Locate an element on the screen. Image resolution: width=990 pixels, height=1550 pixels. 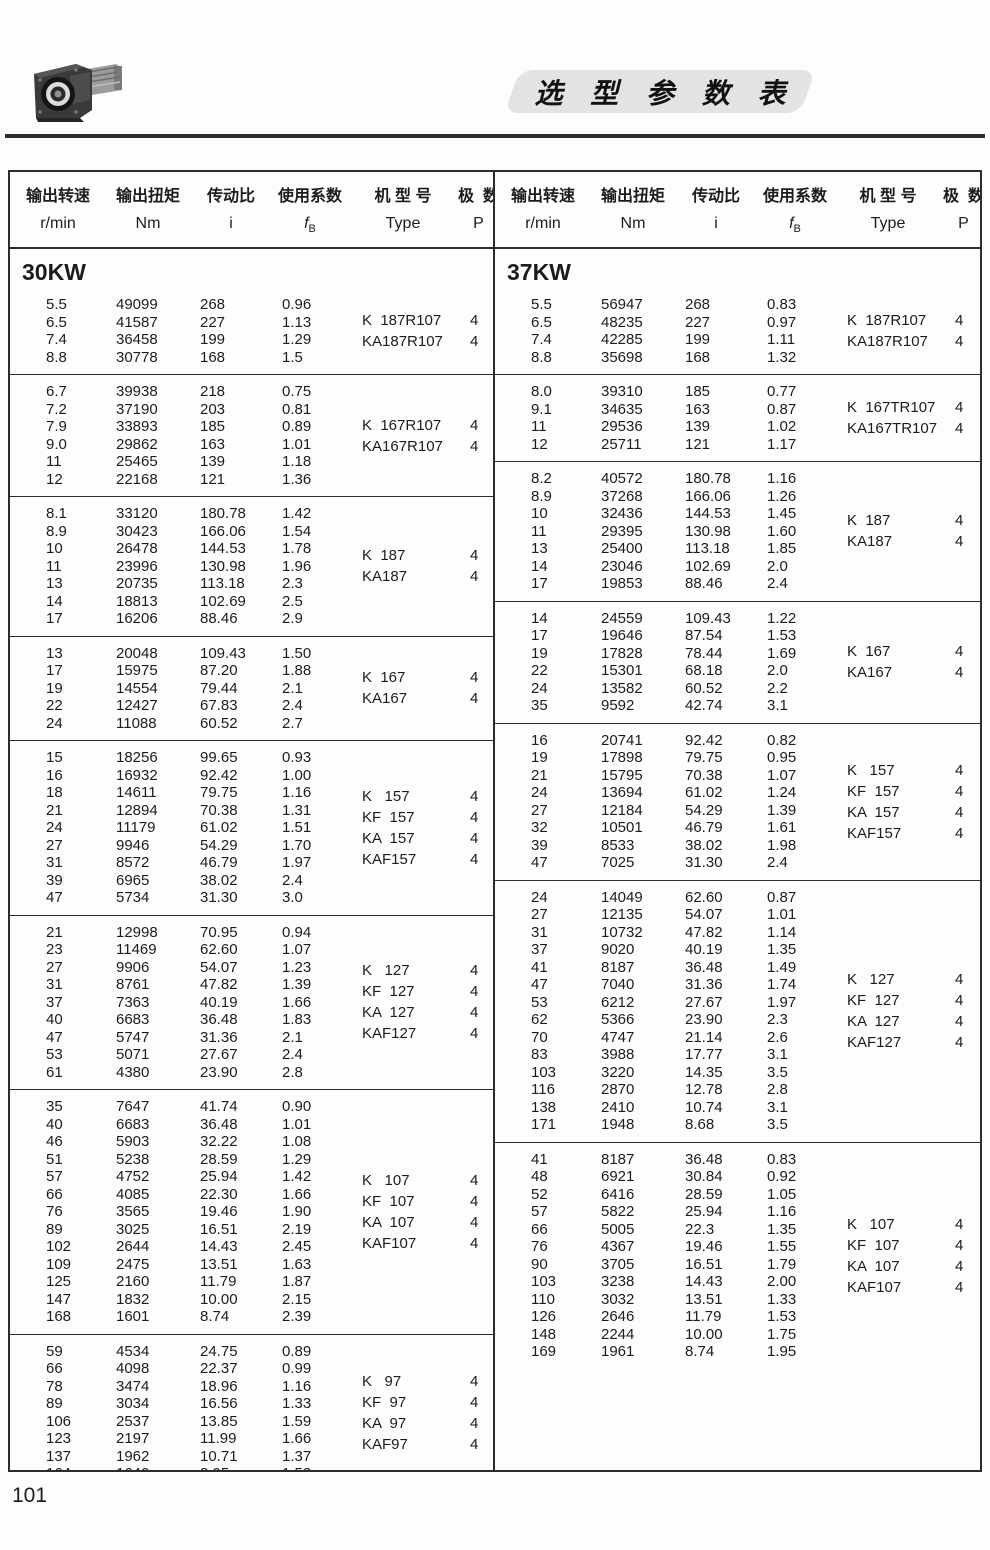
cell-torque: 3565 is located at coordinates (133, 1212).